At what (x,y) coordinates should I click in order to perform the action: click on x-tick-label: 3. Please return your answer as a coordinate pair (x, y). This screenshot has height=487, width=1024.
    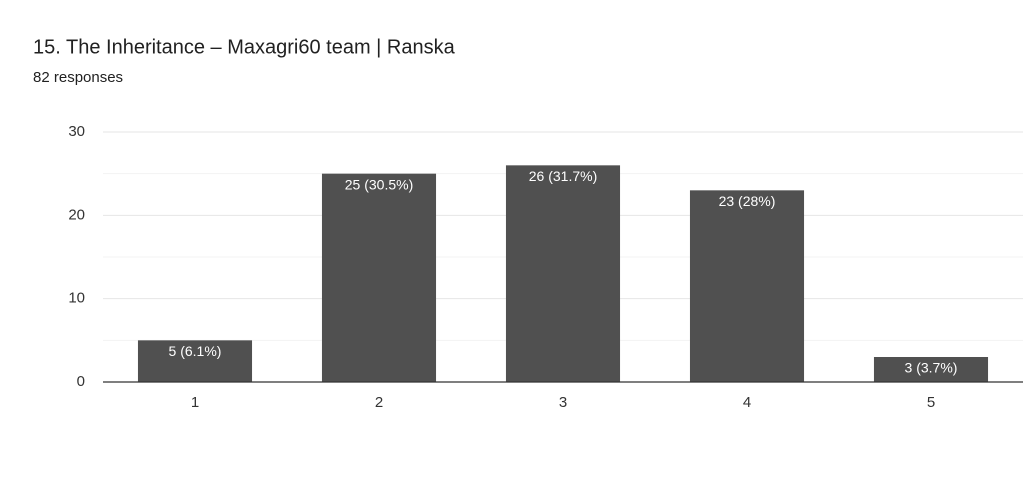
    Looking at the image, I should click on (563, 402).